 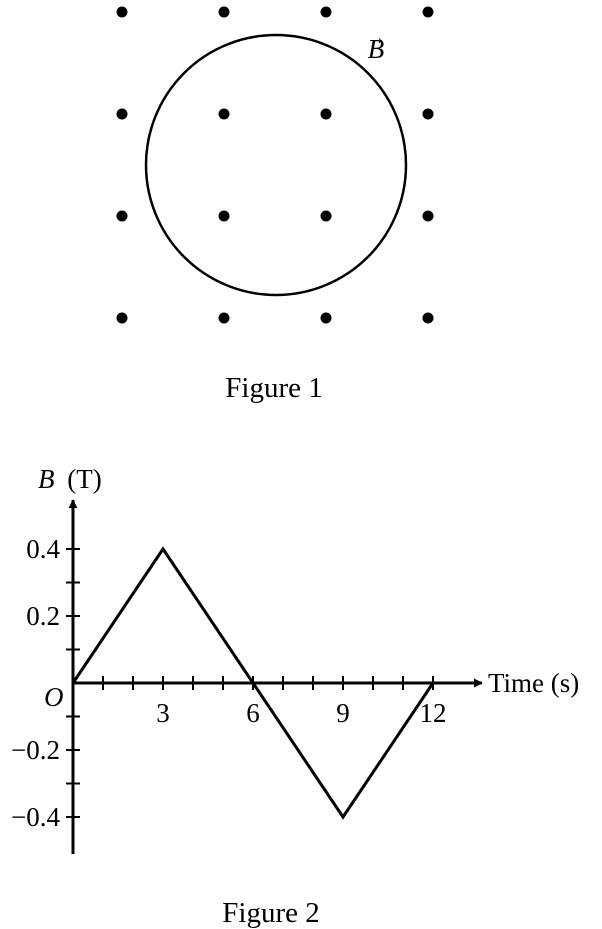 What do you see at coordinates (54, 697) in the screenshot?
I see `origin-label: O` at bounding box center [54, 697].